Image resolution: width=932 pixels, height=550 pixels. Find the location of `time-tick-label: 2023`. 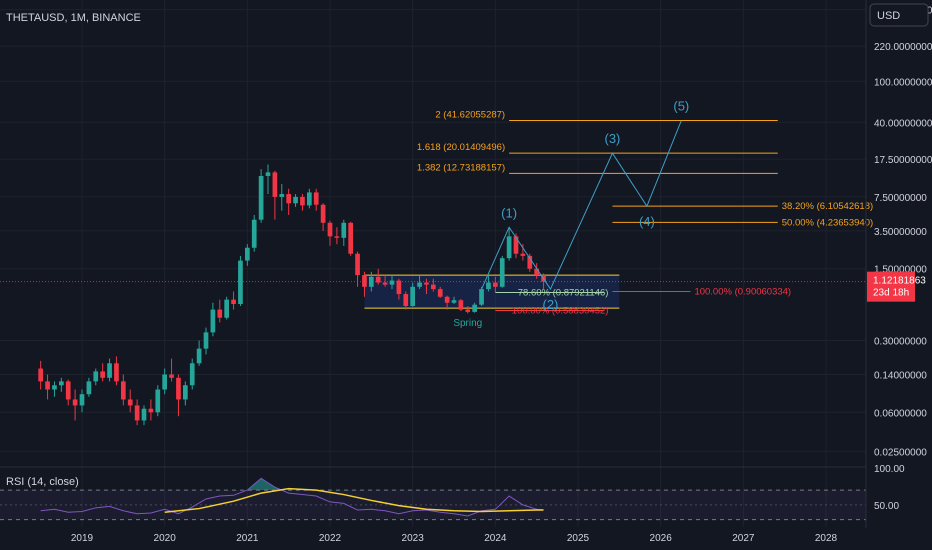

time-tick-label: 2023 is located at coordinates (413, 538).